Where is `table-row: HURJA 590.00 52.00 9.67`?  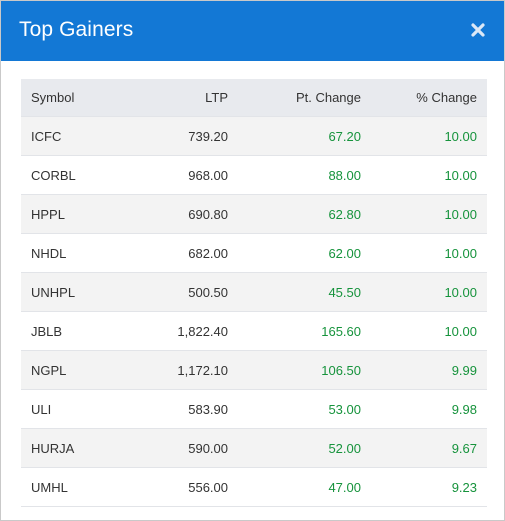
table-row: HURJA 590.00 52.00 9.67 is located at coordinates (254, 448).